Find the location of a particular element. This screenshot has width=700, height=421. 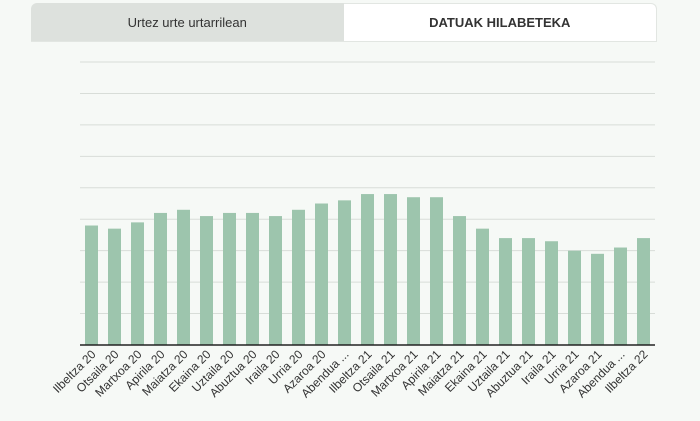

tab-monthly-data: DATUAK HILABETEKA is located at coordinates (500, 22).